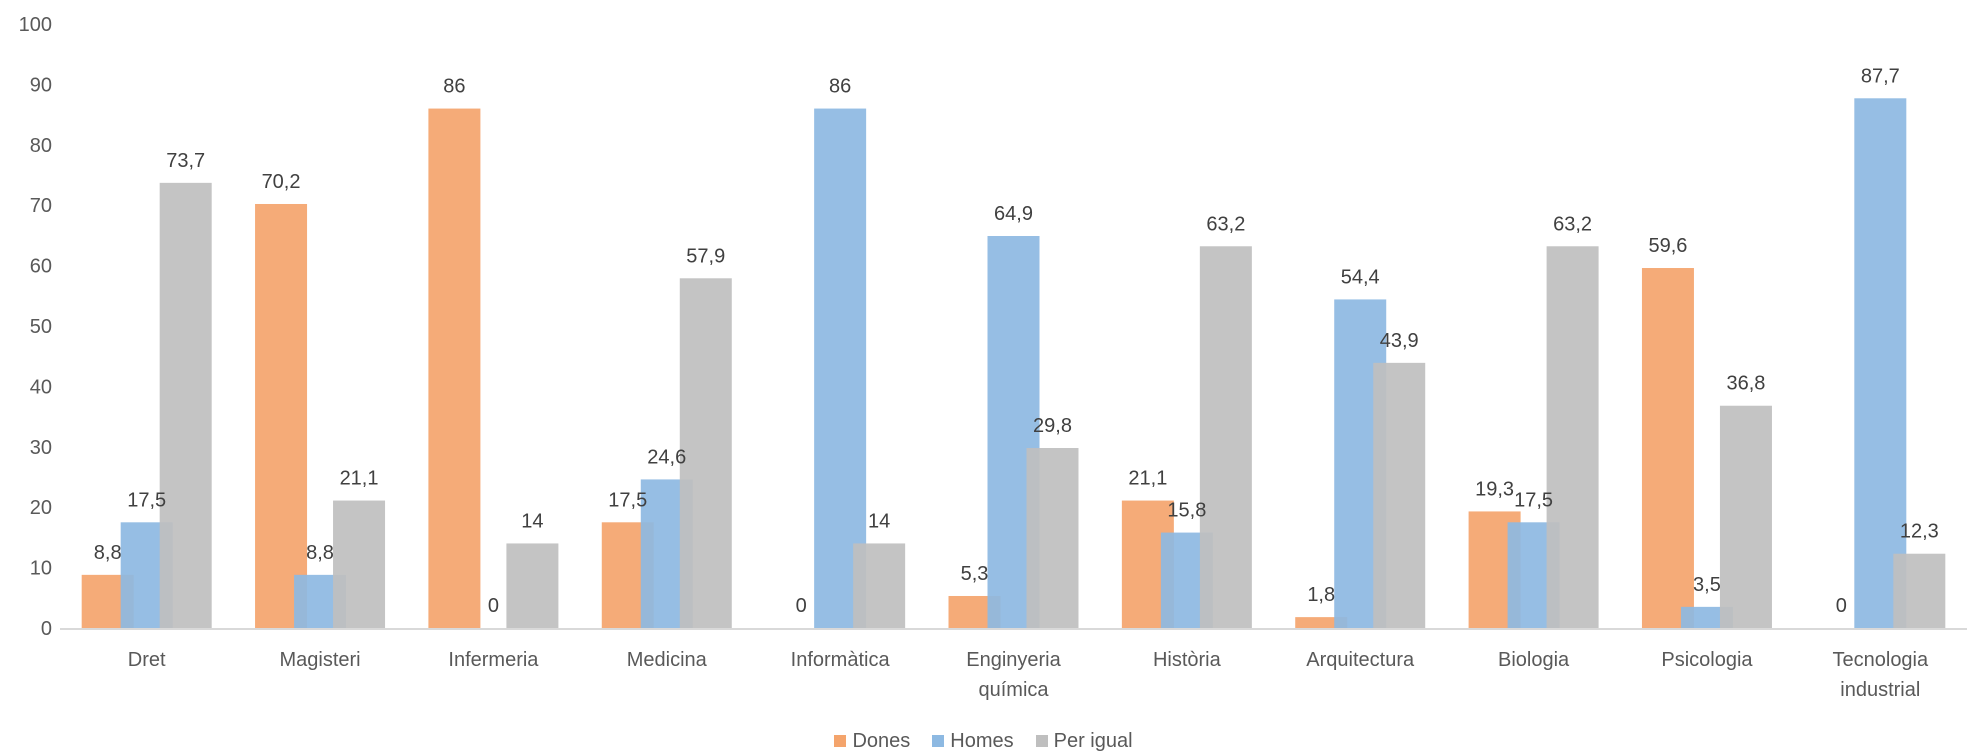  Describe the element at coordinates (146, 500) in the screenshot. I see `data-label-homes-dret: 17,5` at that location.